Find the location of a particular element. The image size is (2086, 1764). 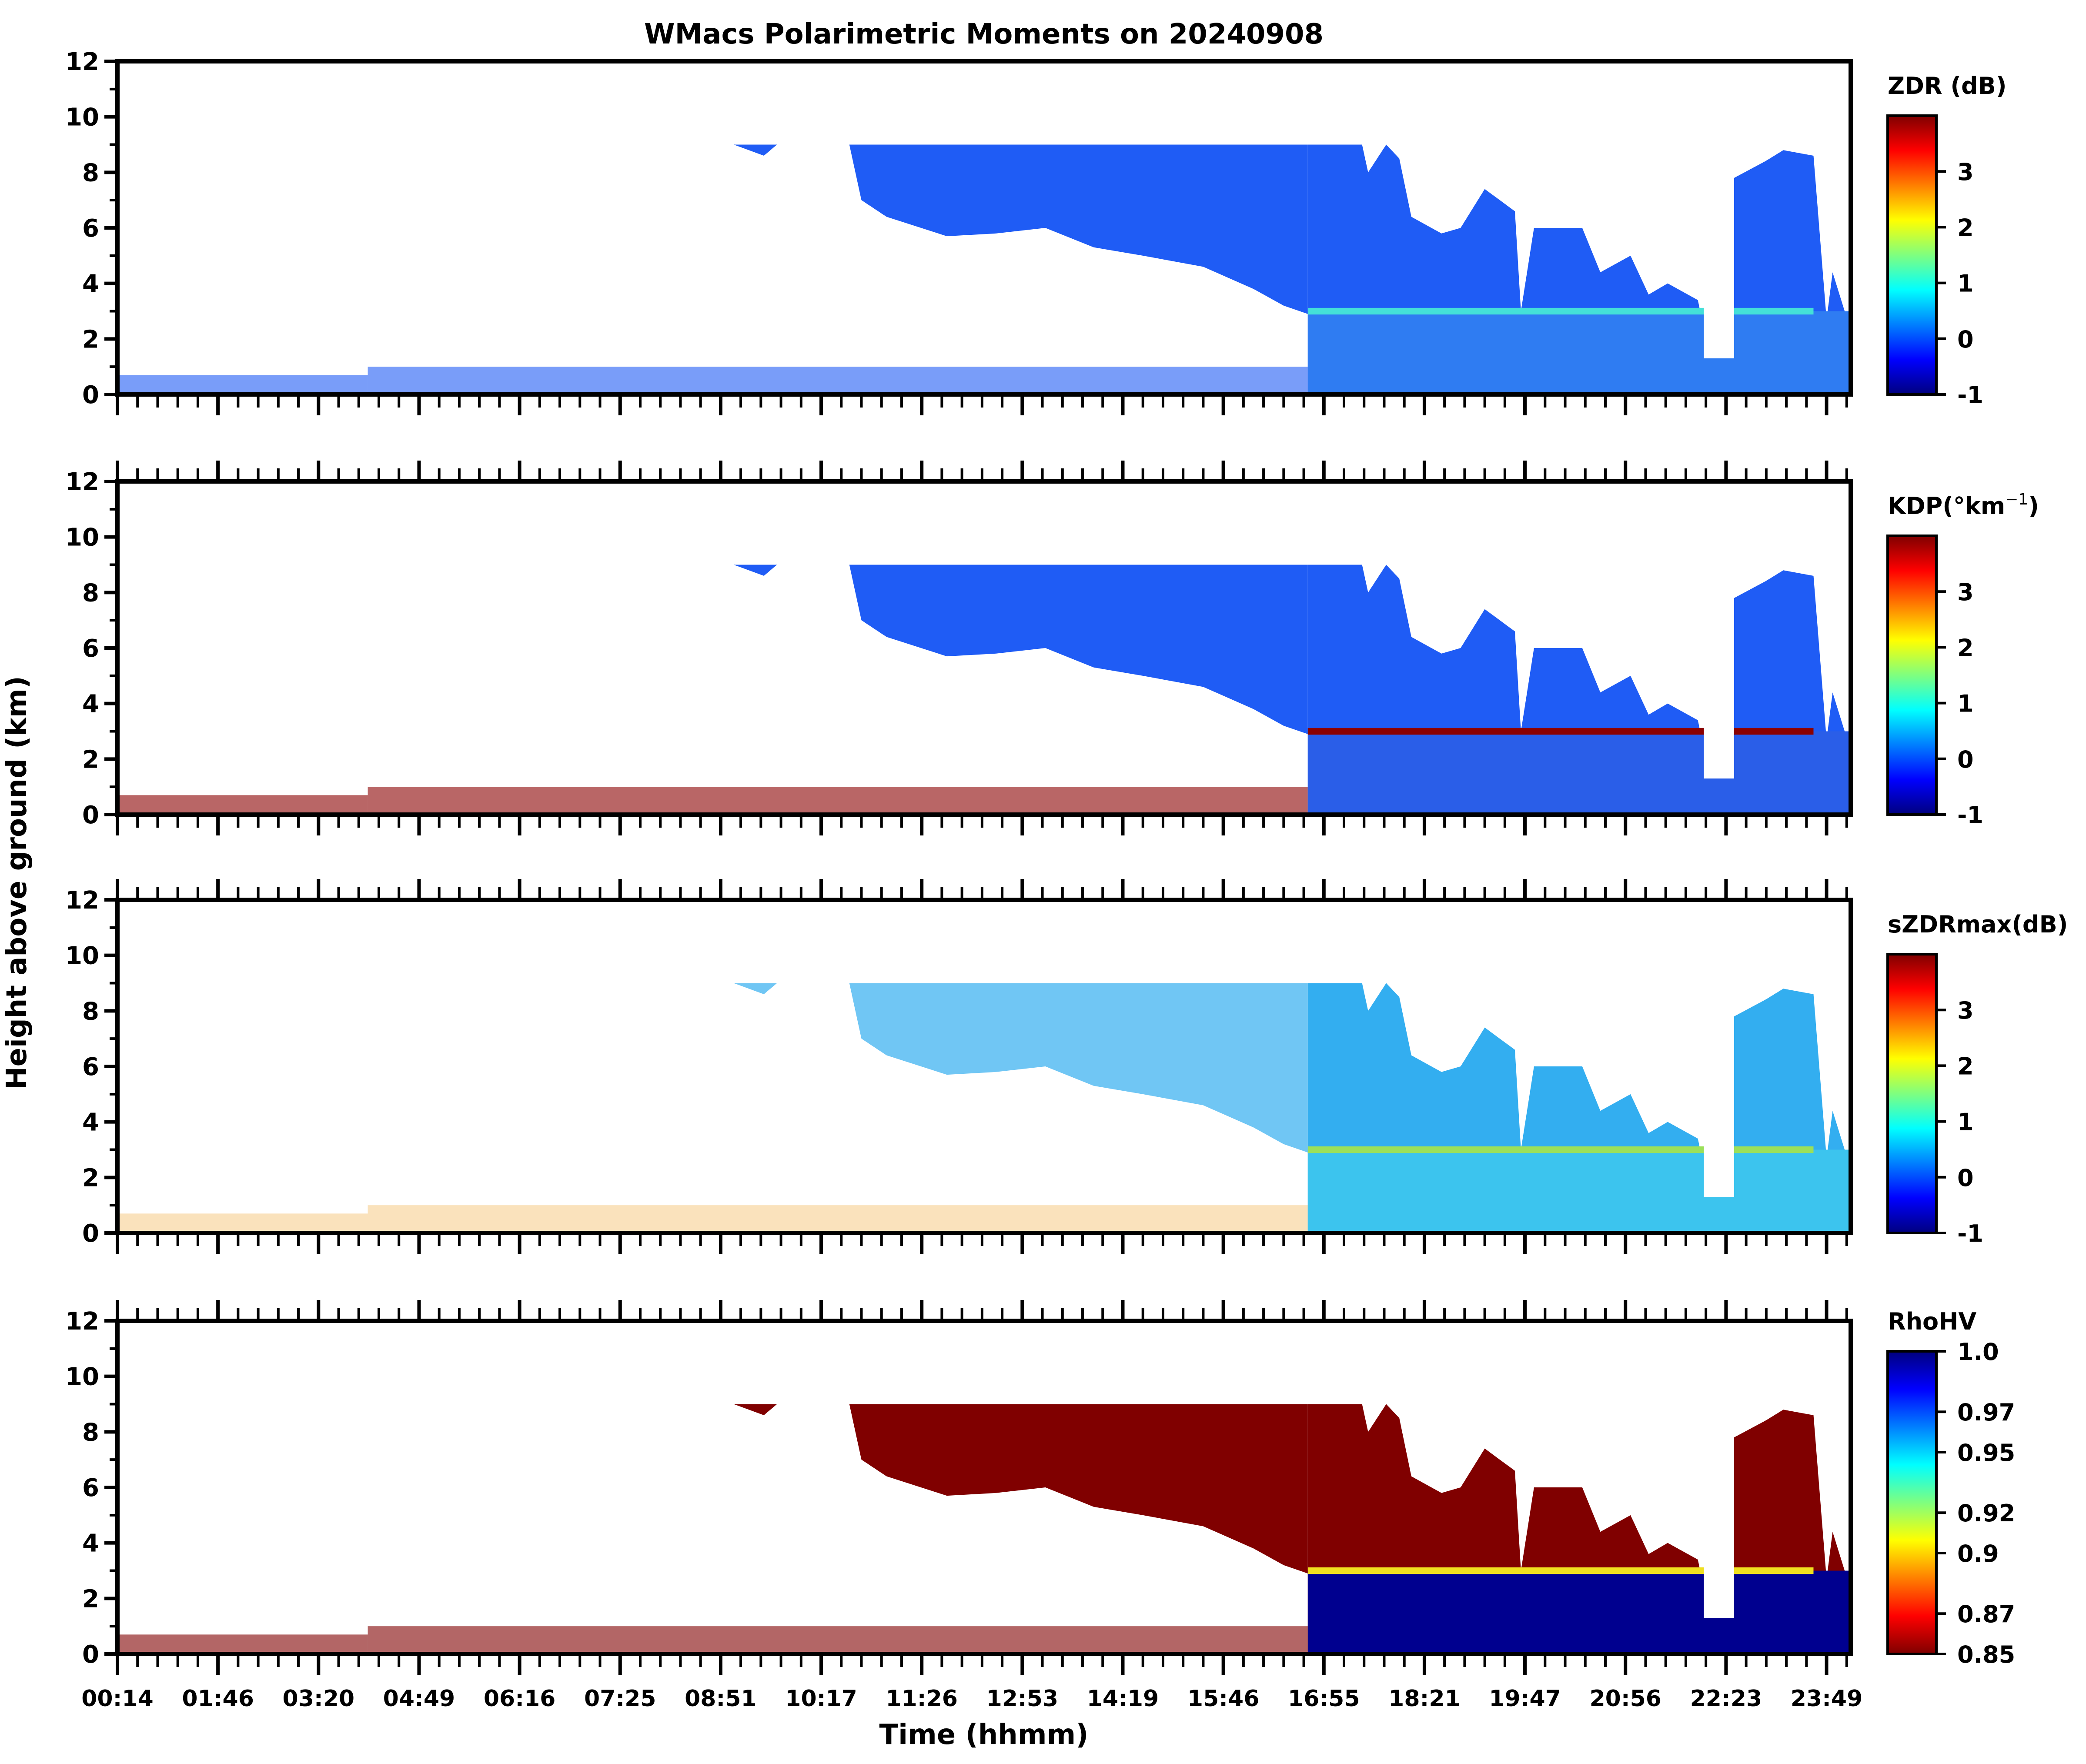

x-tick-label: 12:53 is located at coordinates (1022, 1699).